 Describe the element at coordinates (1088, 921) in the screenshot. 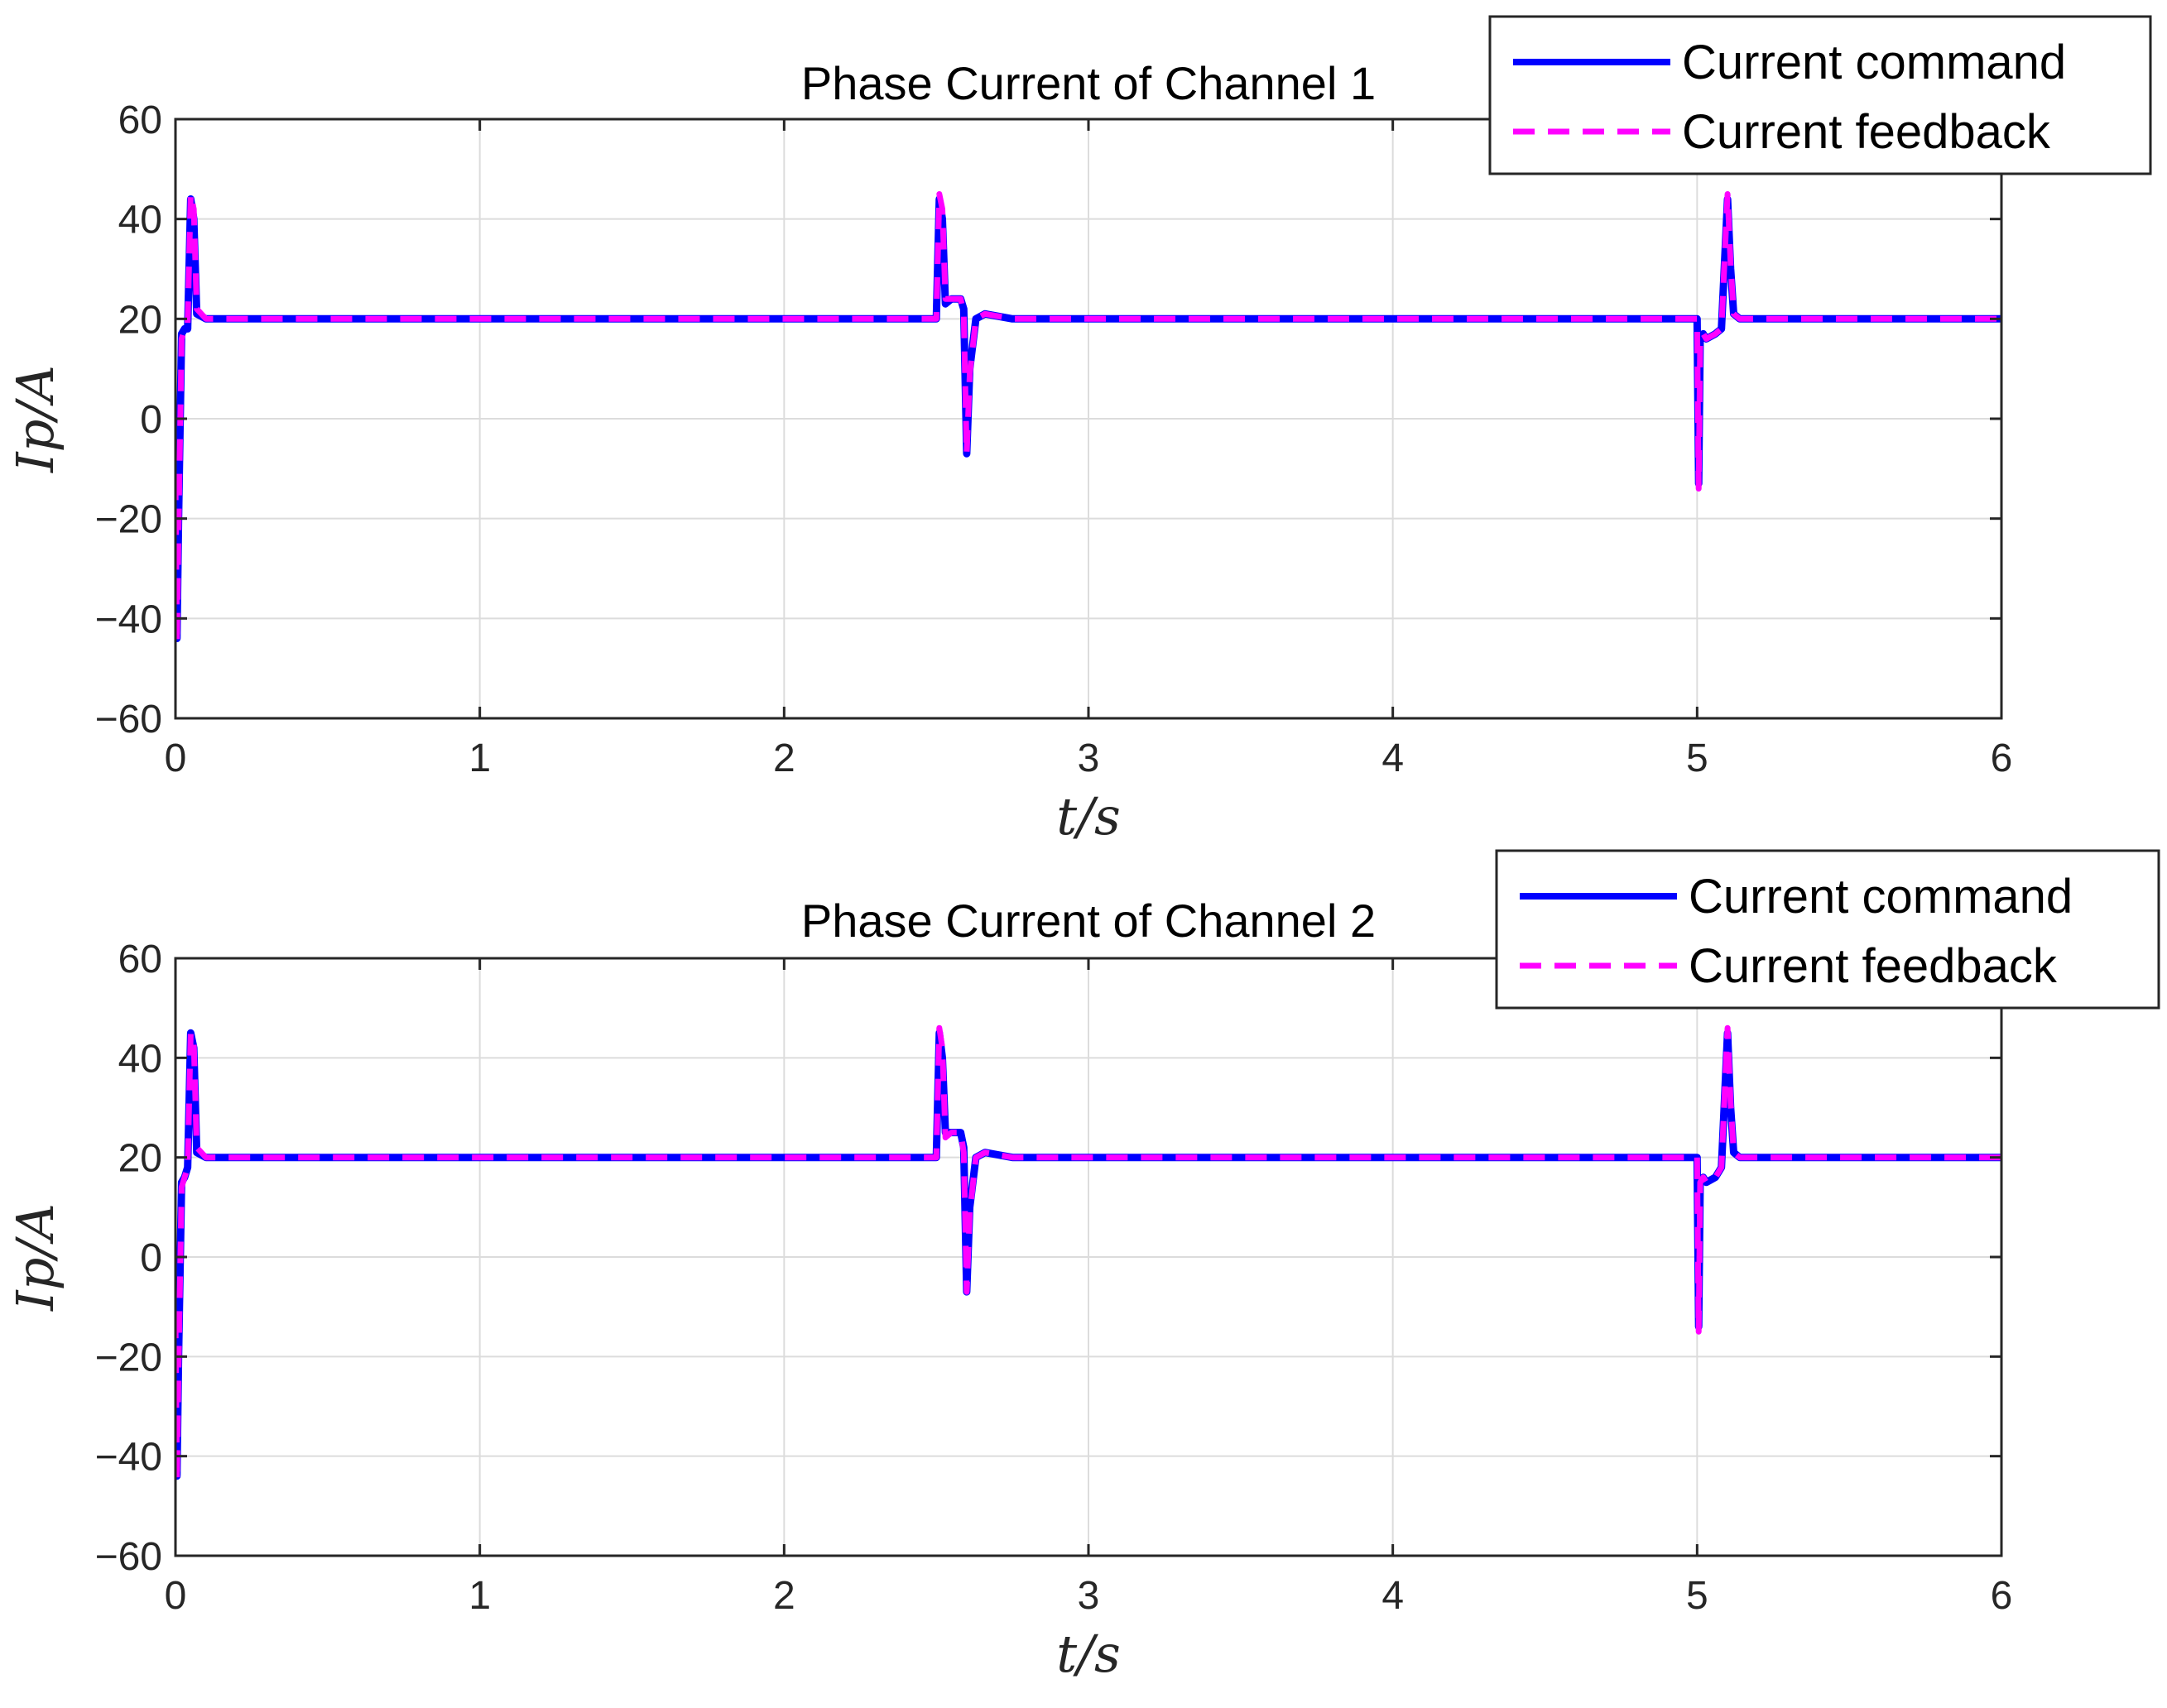

I see `chart-title: Phase Current of Channel 2` at that location.